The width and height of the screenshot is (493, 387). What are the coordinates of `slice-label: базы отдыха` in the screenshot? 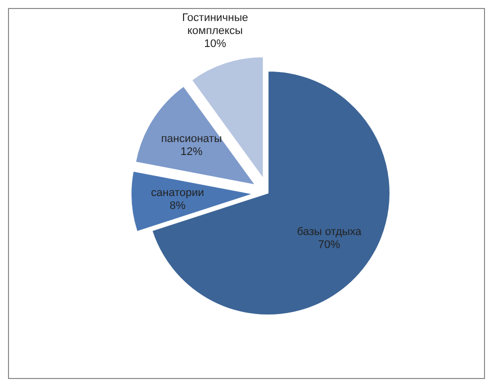 It's located at (329, 232).